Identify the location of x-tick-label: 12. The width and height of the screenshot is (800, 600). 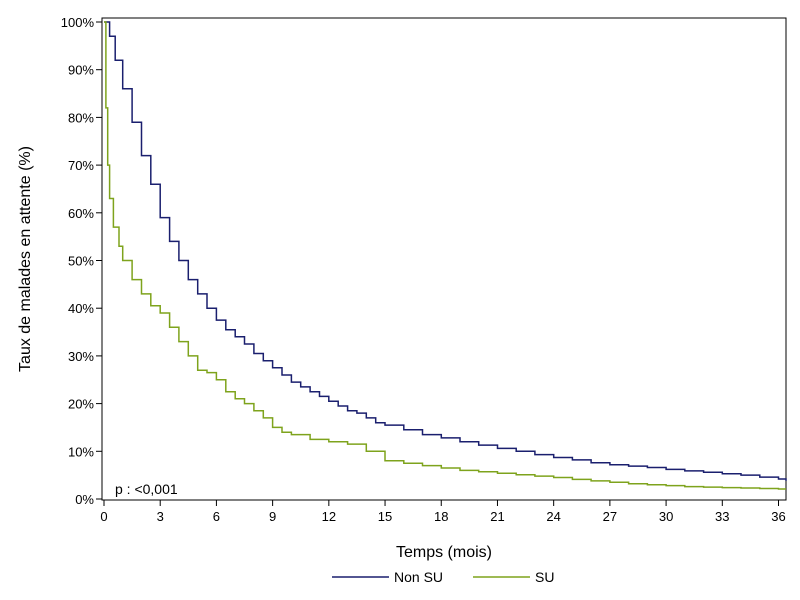
(329, 516).